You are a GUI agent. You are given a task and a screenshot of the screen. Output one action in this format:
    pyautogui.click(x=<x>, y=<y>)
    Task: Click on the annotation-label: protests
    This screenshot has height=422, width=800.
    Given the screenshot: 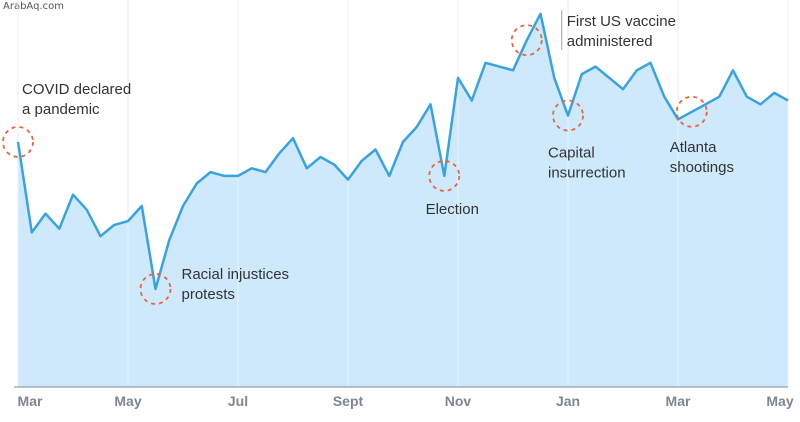 What is the action you would take?
    pyautogui.click(x=208, y=294)
    